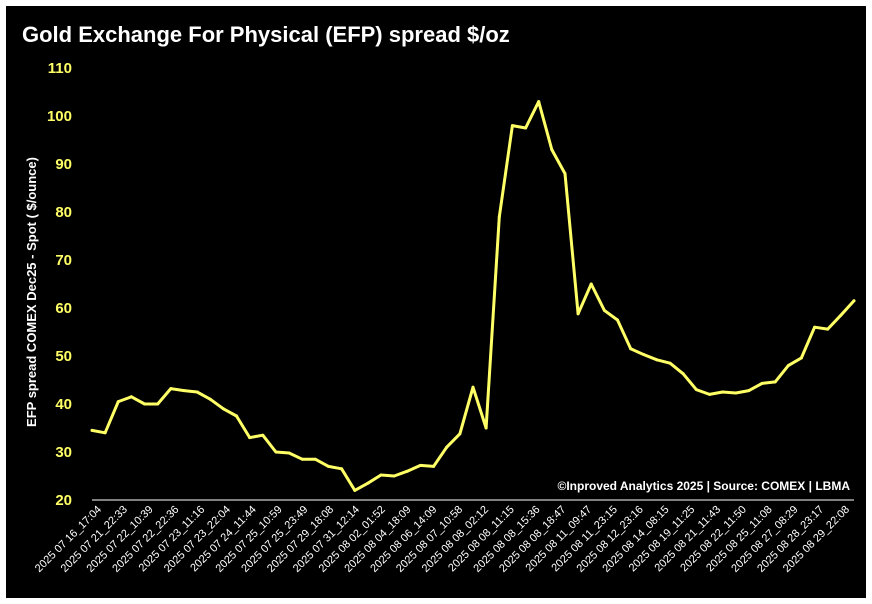 The width and height of the screenshot is (872, 604). What do you see at coordinates (59, 284) in the screenshot?
I see `y-axis-ticks: 20 30 40 50 60 70 80 90 100 110` at bounding box center [59, 284].